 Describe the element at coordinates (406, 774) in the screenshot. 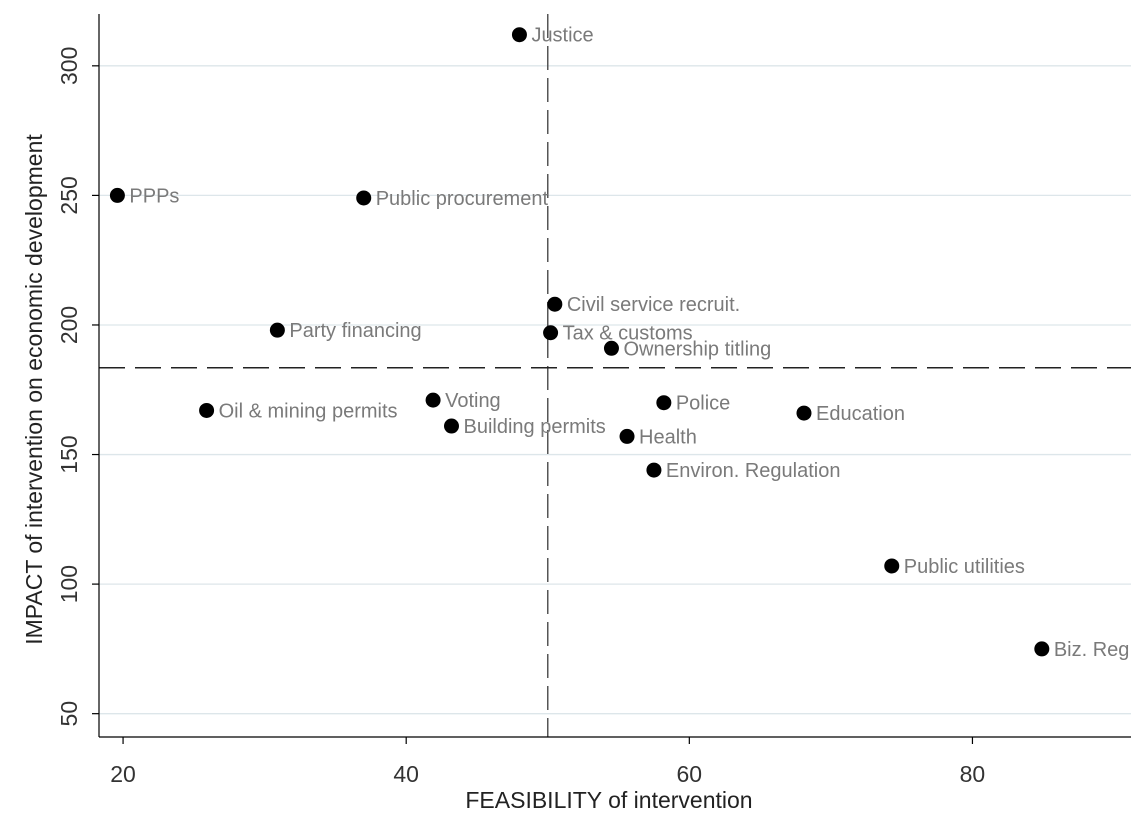

I see `x-tick-label-40: 40` at that location.